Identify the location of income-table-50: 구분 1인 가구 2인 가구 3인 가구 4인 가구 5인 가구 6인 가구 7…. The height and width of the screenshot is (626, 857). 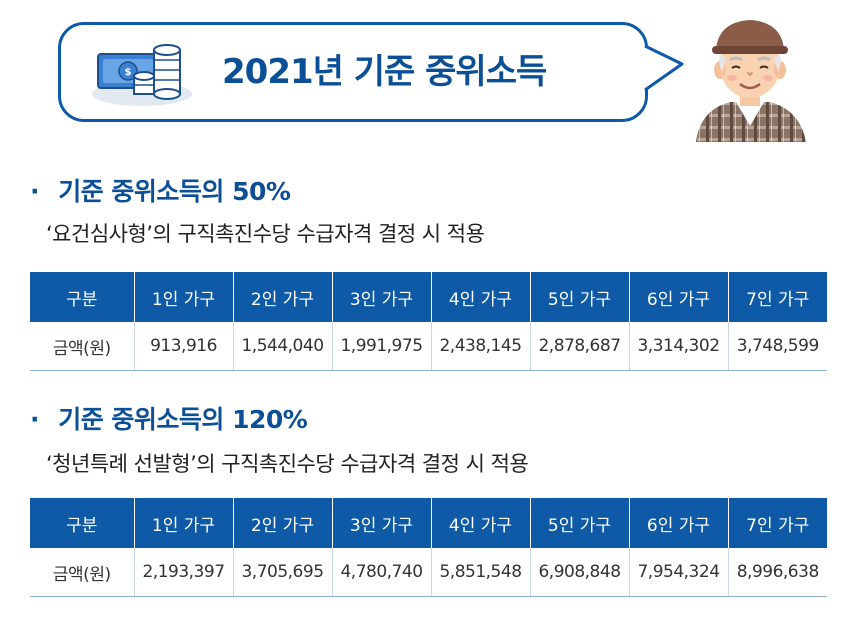
(428, 321).